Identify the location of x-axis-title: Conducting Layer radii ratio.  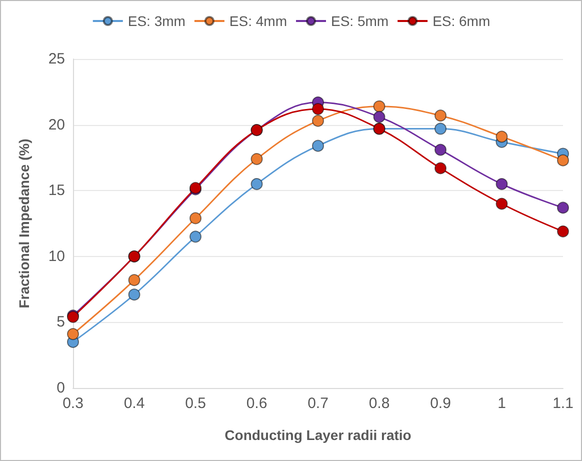
(318, 435).